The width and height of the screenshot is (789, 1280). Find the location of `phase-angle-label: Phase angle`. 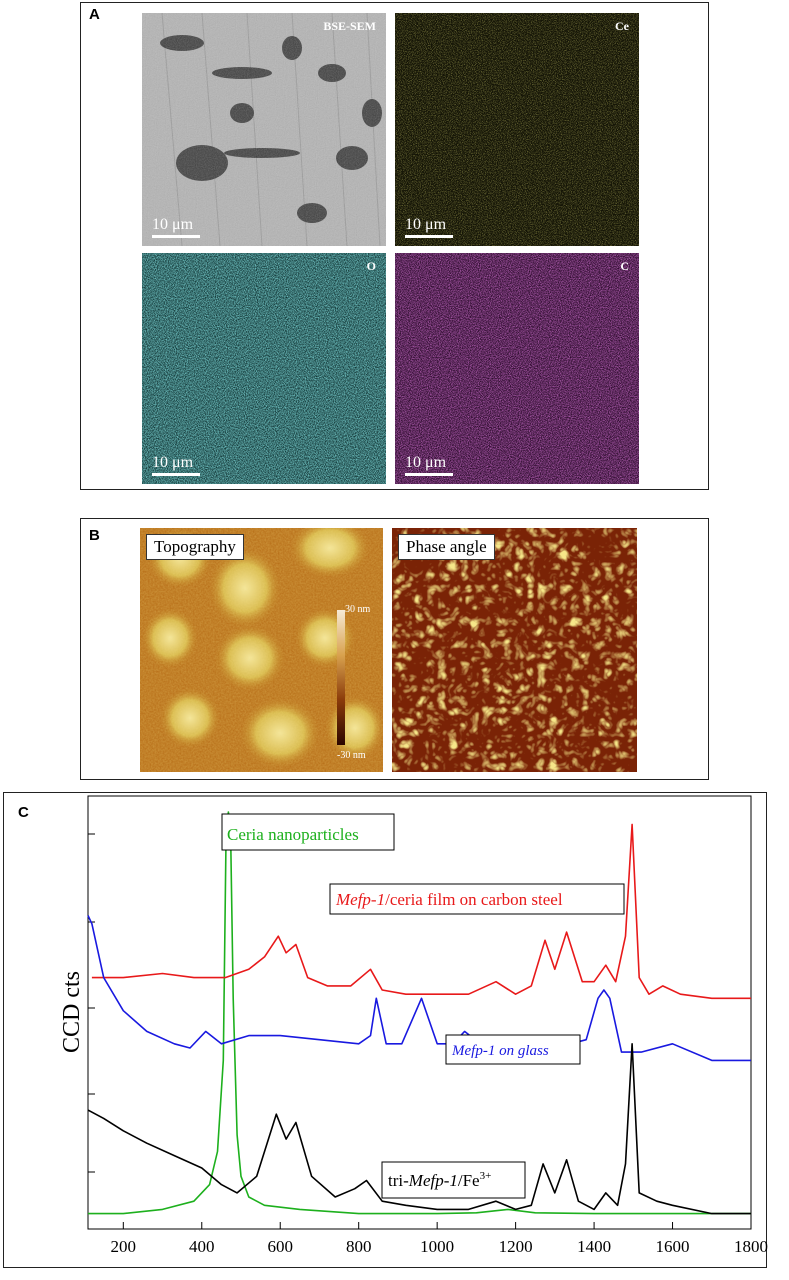

phase-angle-label: Phase angle is located at coordinates (446, 547).